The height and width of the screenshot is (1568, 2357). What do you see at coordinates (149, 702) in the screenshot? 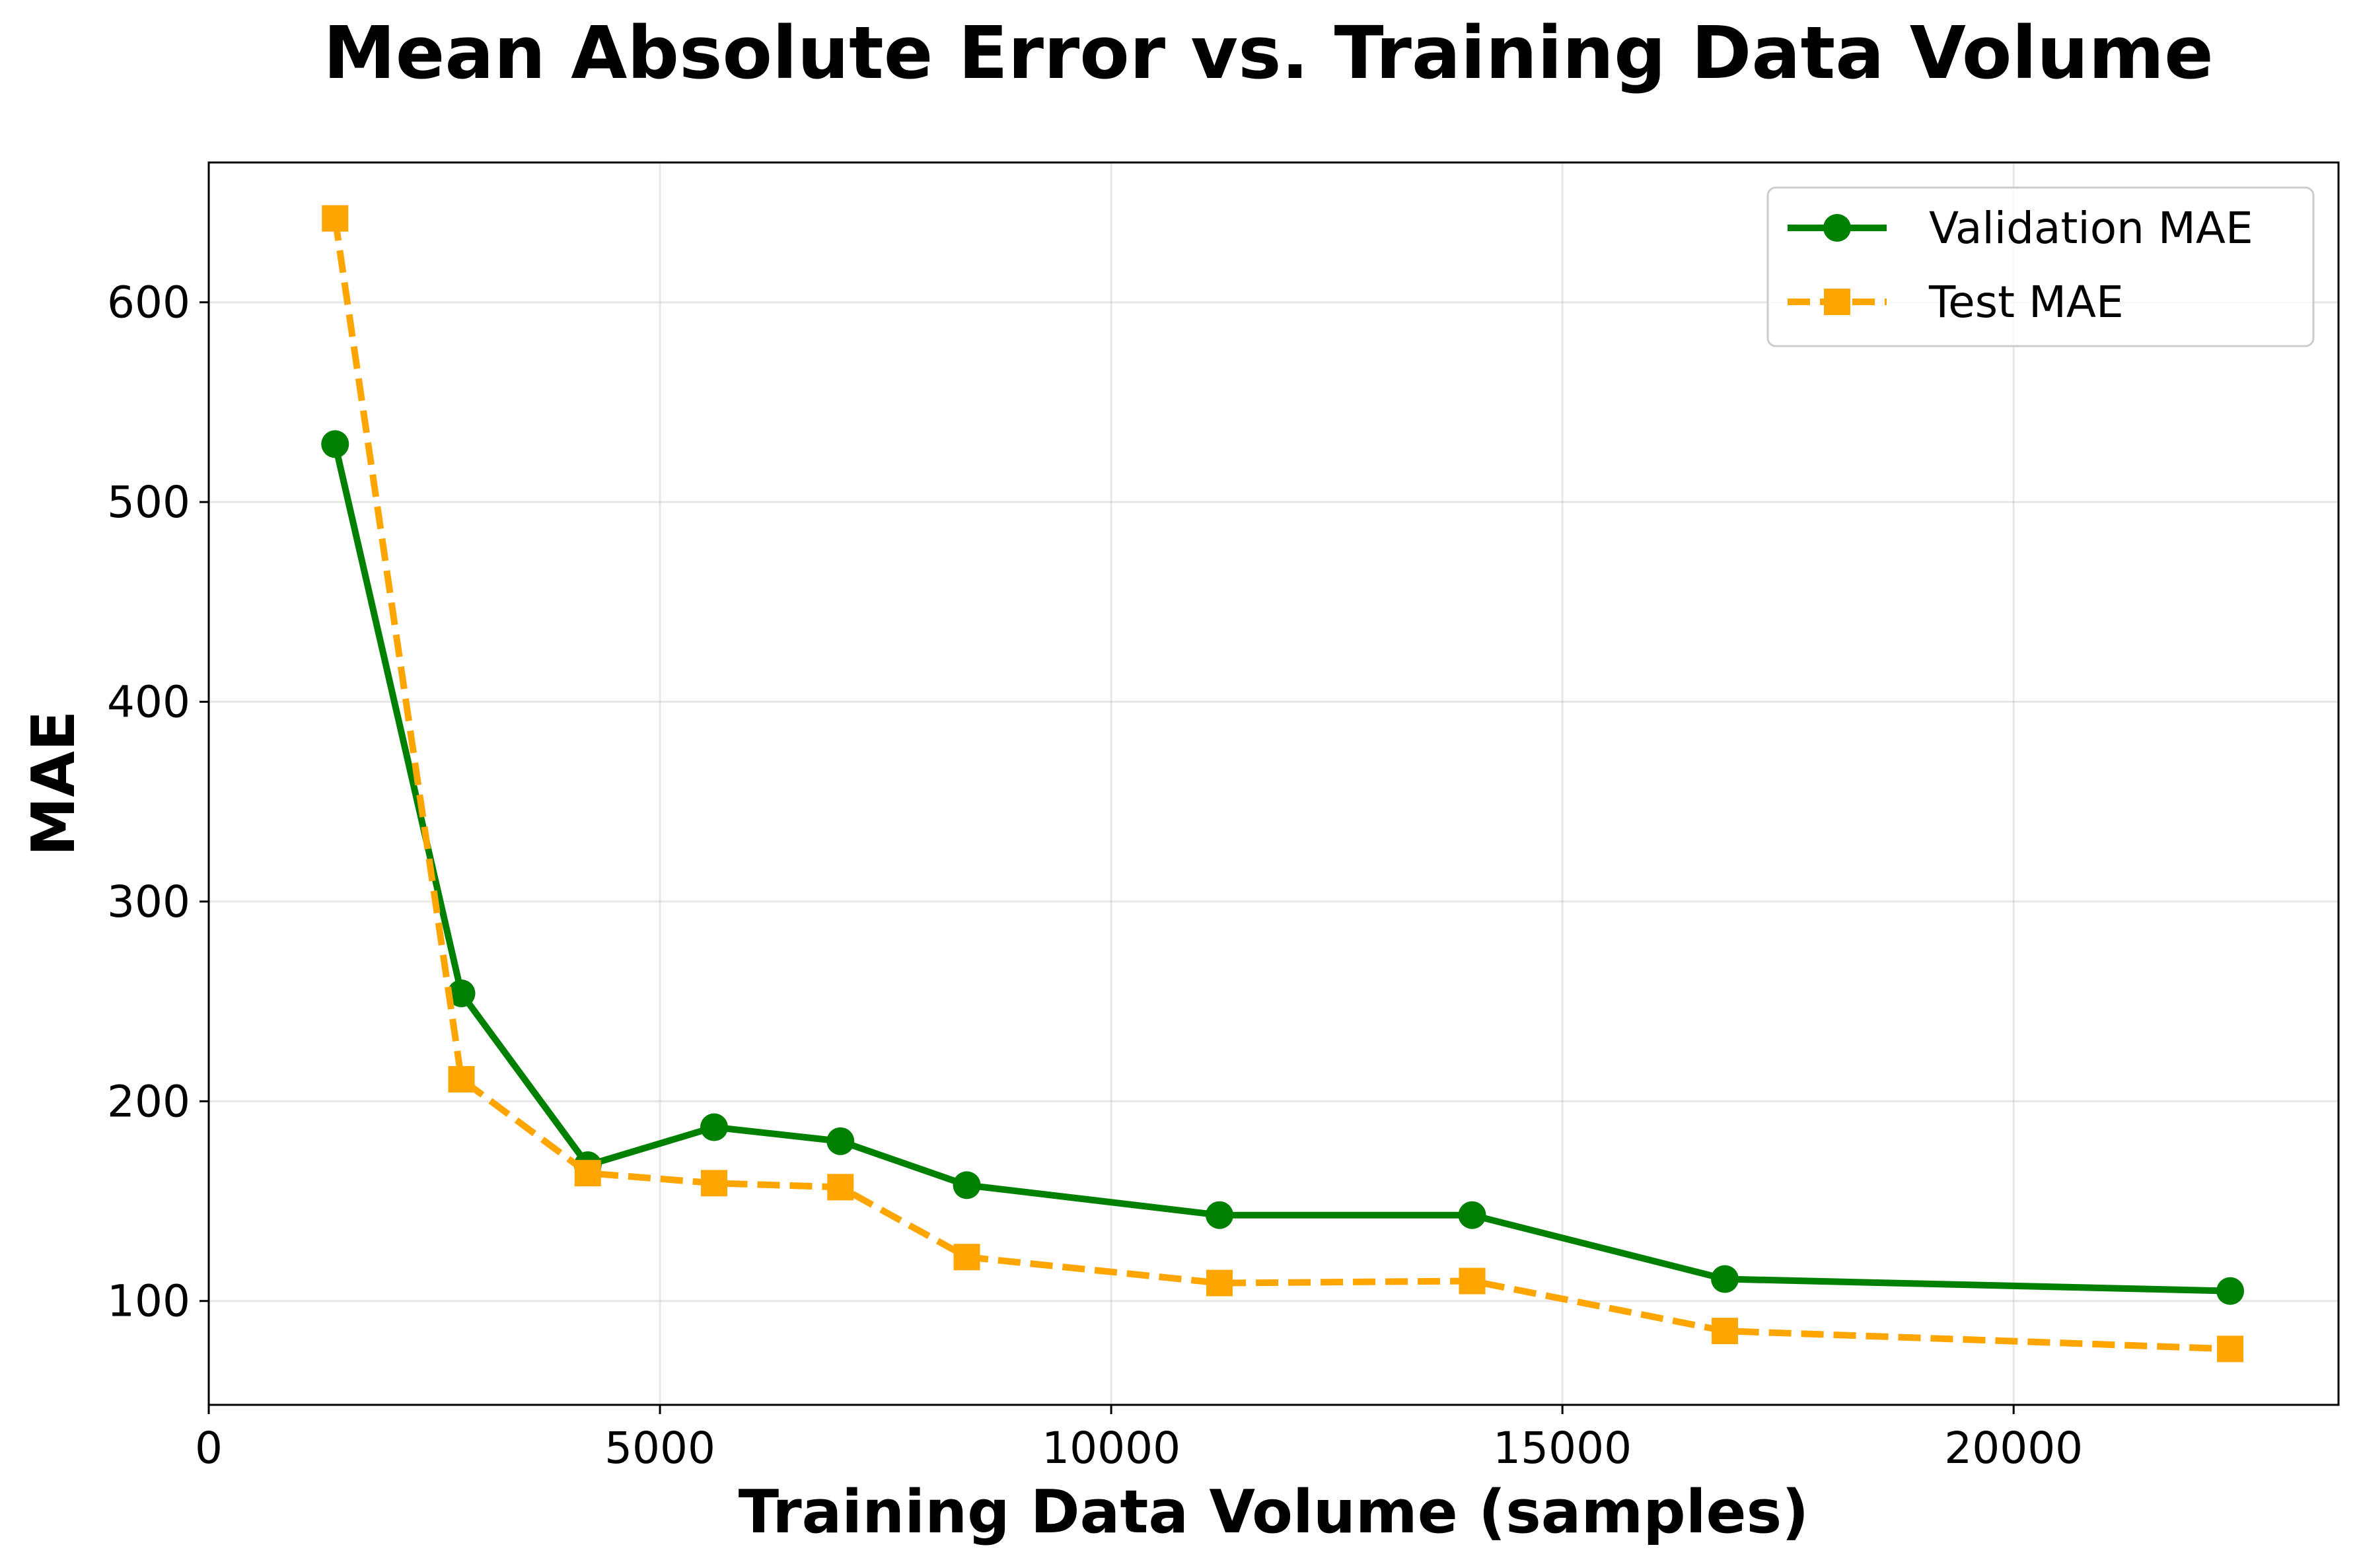
I see `y-tick-label: 400` at bounding box center [149, 702].